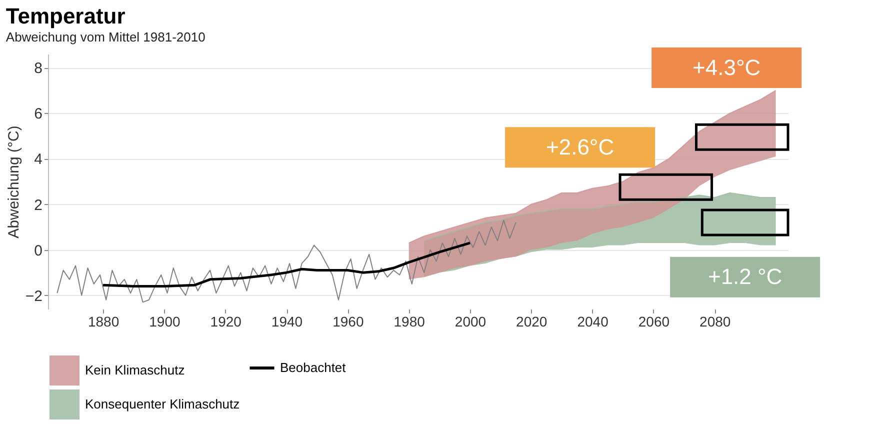  I want to click on legend-label: Beobachtet, so click(313, 367).